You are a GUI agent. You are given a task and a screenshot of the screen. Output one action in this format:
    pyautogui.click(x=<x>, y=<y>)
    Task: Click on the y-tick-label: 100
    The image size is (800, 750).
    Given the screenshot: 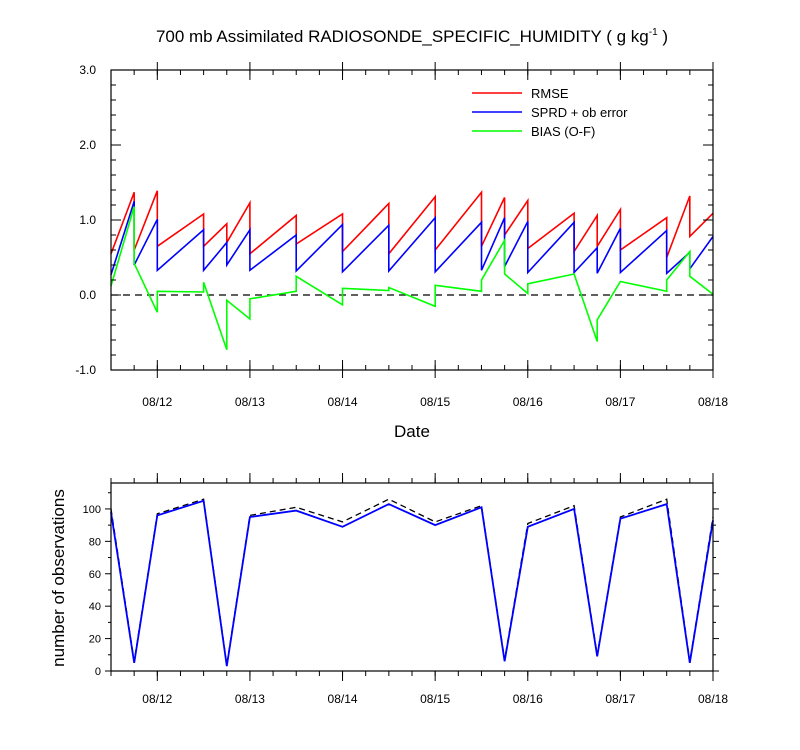 What is the action you would take?
    pyautogui.click(x=92, y=510)
    